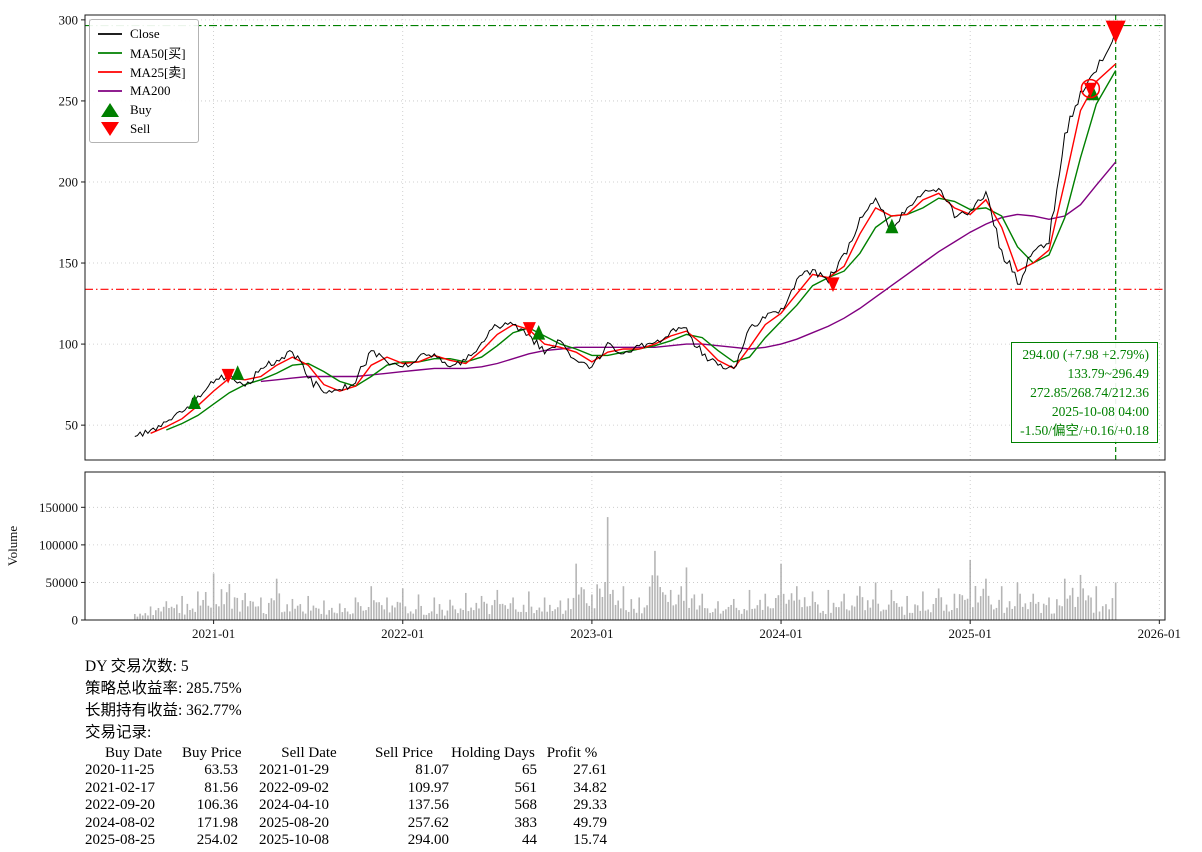  Describe the element at coordinates (71, 425) in the screenshot. I see `price-tick-label: 50` at that location.